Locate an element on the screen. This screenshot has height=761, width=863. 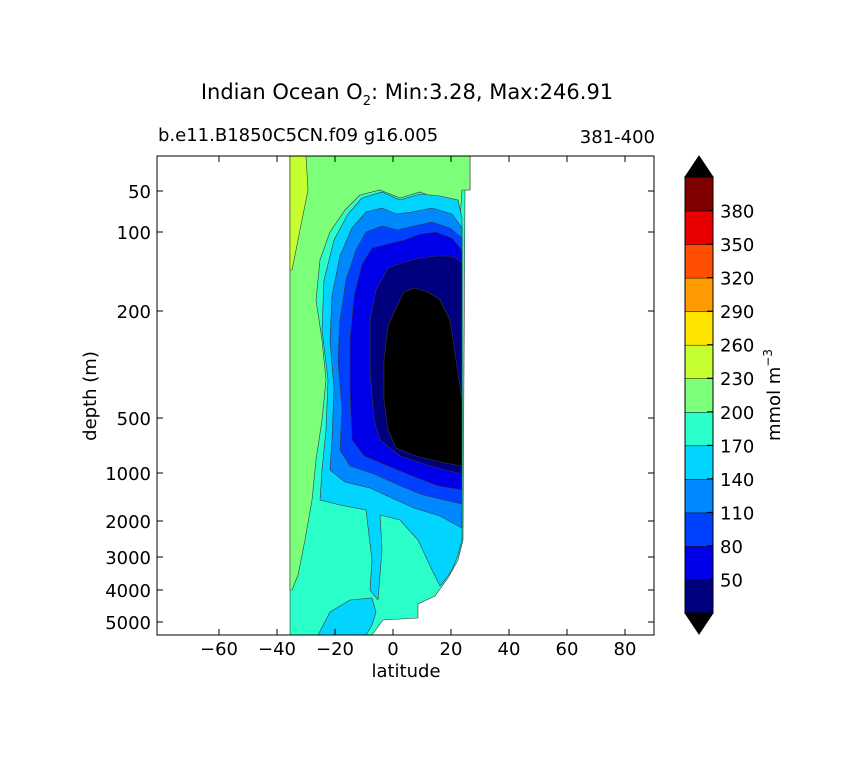
y-tick-label: 100 is located at coordinates (134, 233).